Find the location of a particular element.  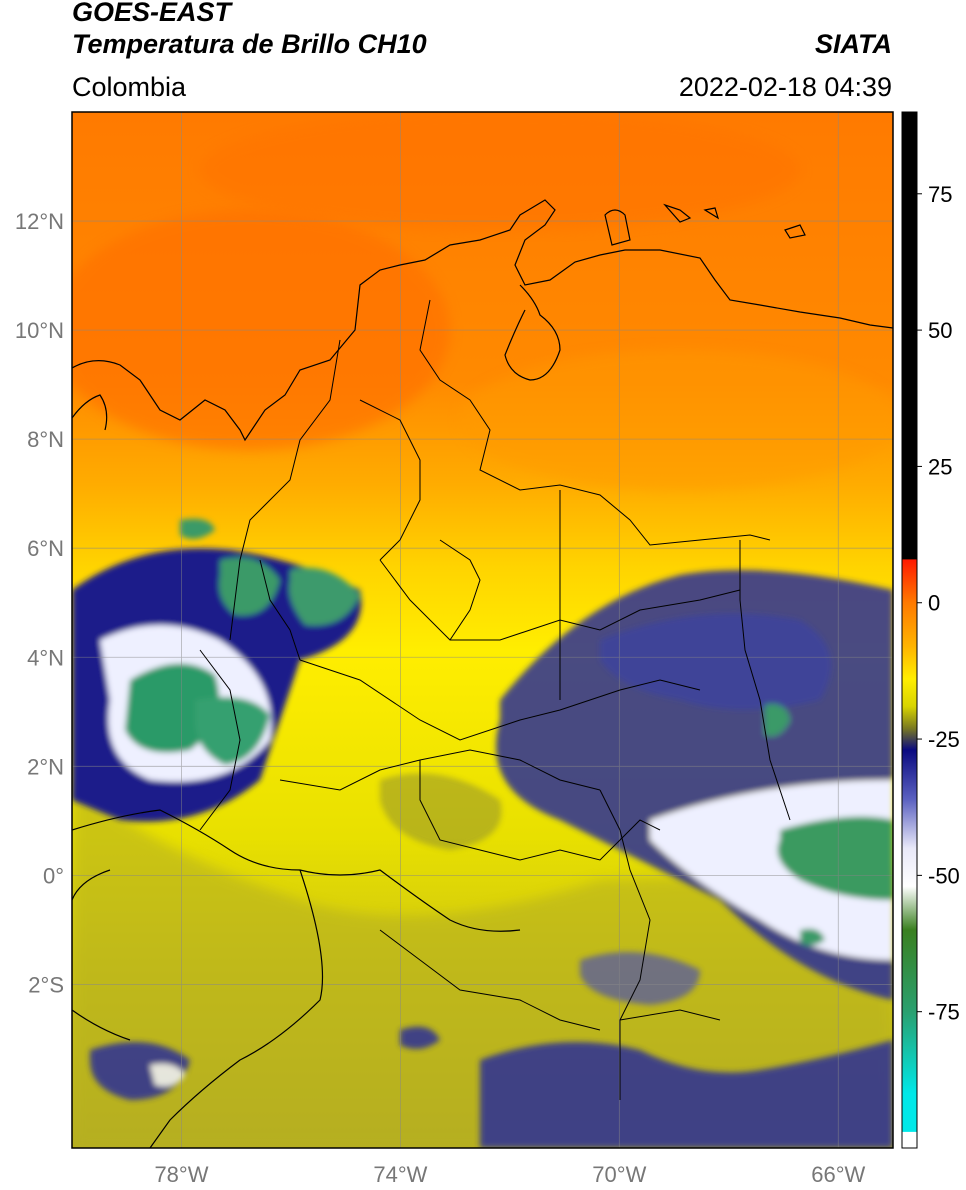

lon-tick-label: 66°W is located at coordinates (838, 1174).